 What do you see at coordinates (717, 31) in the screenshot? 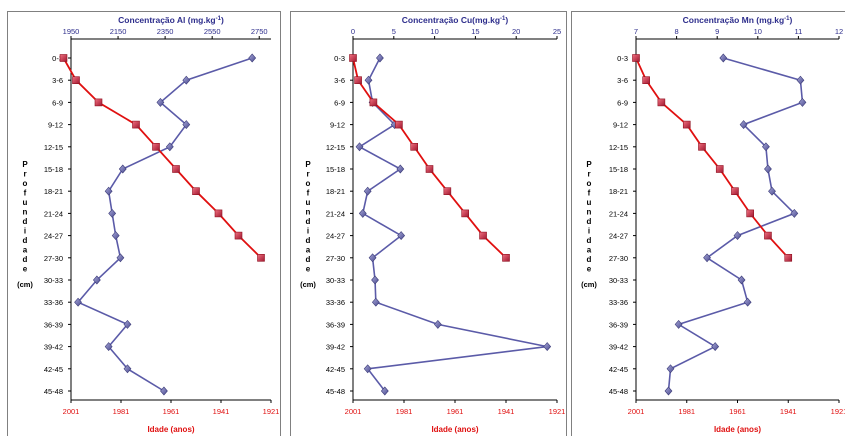
I see `top-tick-label: 9` at bounding box center [717, 31].